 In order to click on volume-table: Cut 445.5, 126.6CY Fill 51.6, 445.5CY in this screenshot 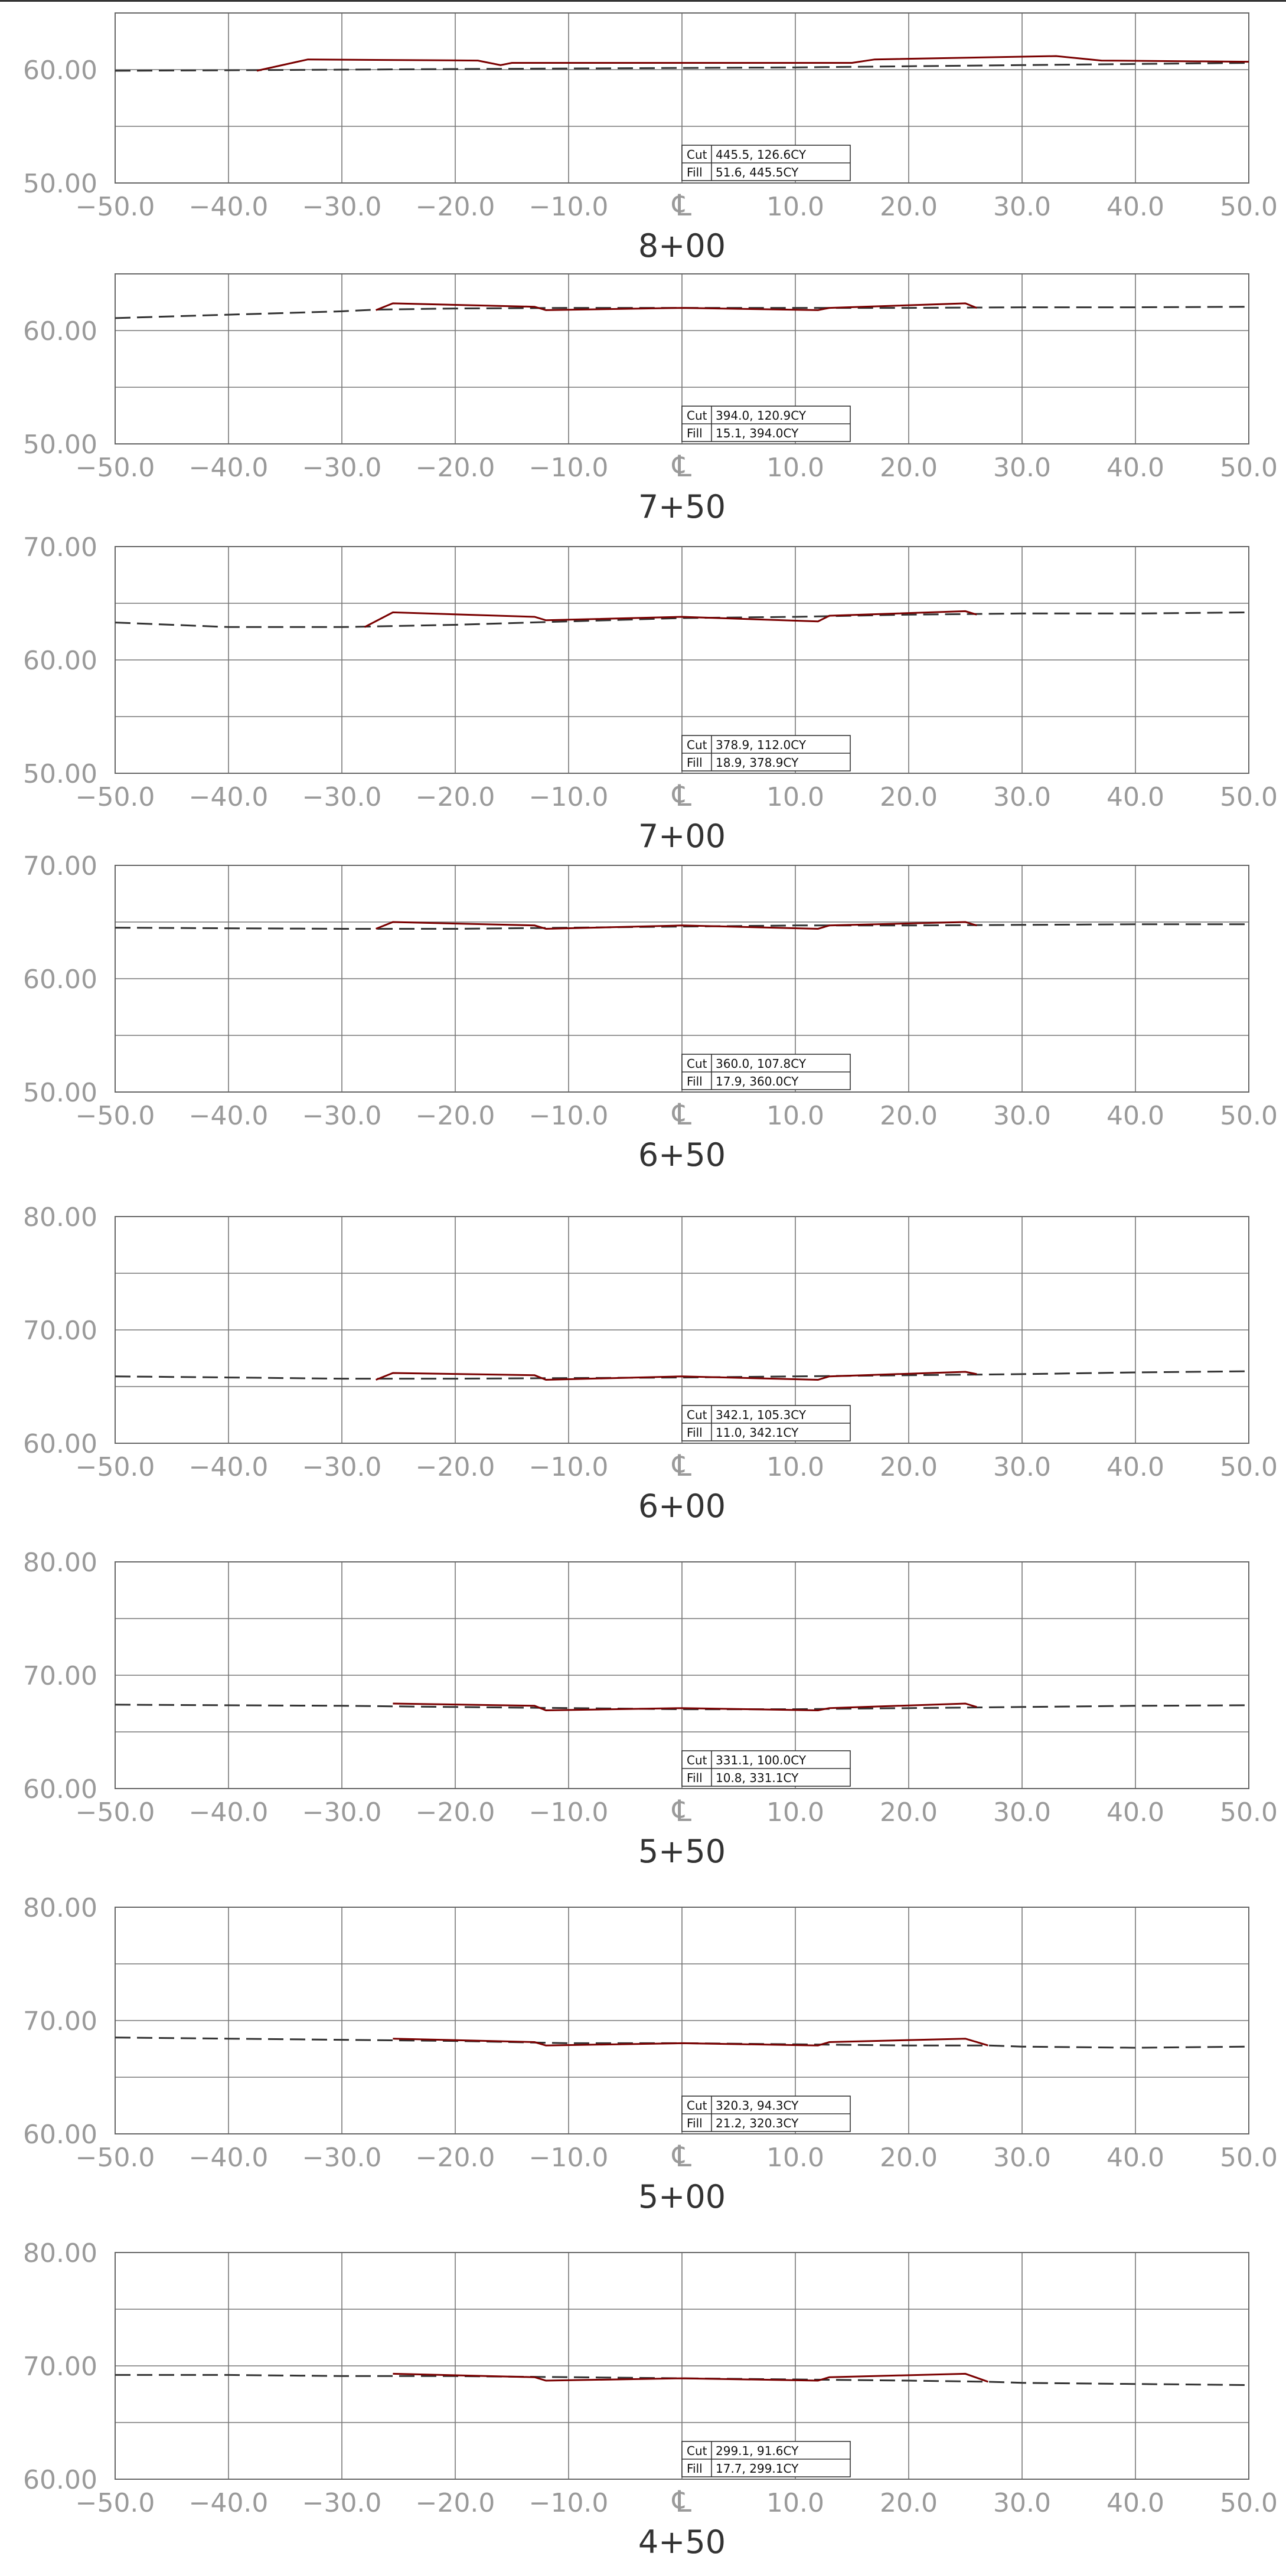, I will do `click(766, 163)`.